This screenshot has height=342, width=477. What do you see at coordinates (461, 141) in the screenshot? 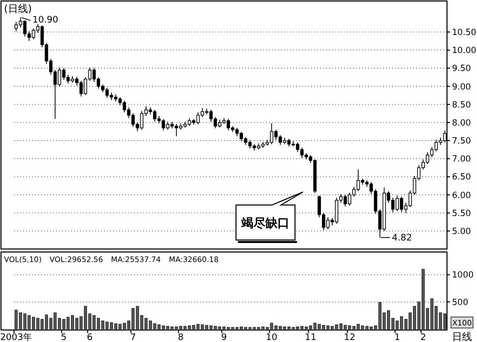
I see `y-tick-label: 7.50` at bounding box center [461, 141].